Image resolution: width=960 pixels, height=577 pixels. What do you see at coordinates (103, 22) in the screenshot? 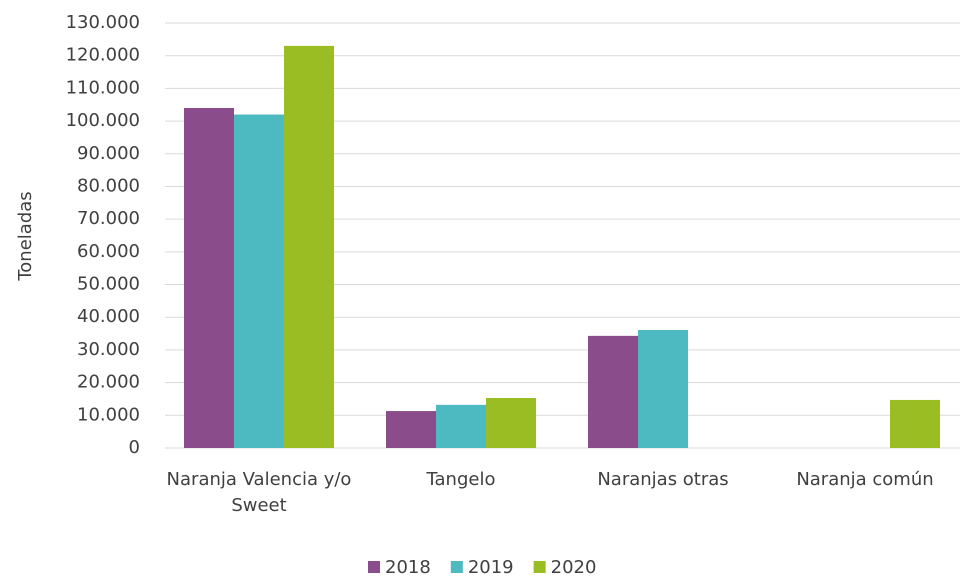
I see `y-tick-label: 130.000` at bounding box center [103, 22].